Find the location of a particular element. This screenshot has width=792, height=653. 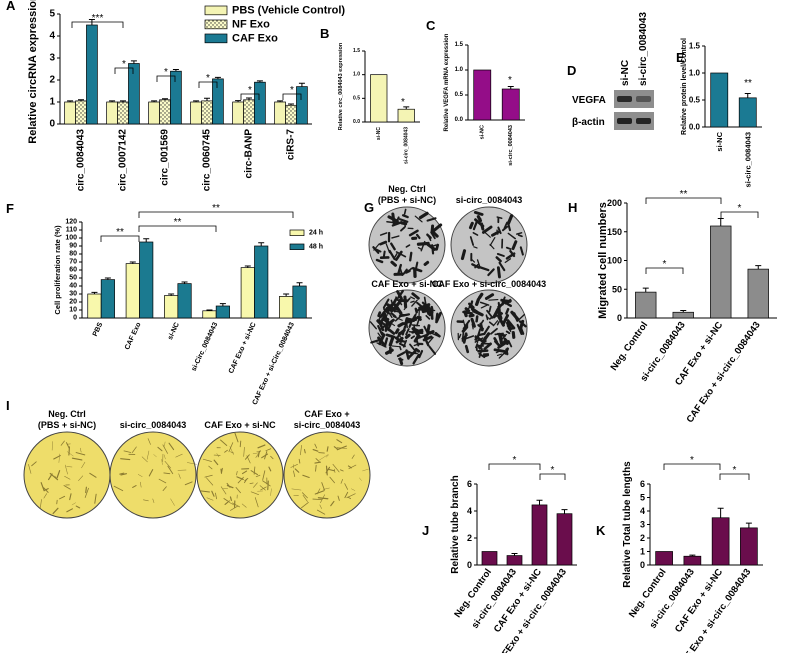

x-tick-label: CAF Exo + si-NC is located at coordinates (243, 348).